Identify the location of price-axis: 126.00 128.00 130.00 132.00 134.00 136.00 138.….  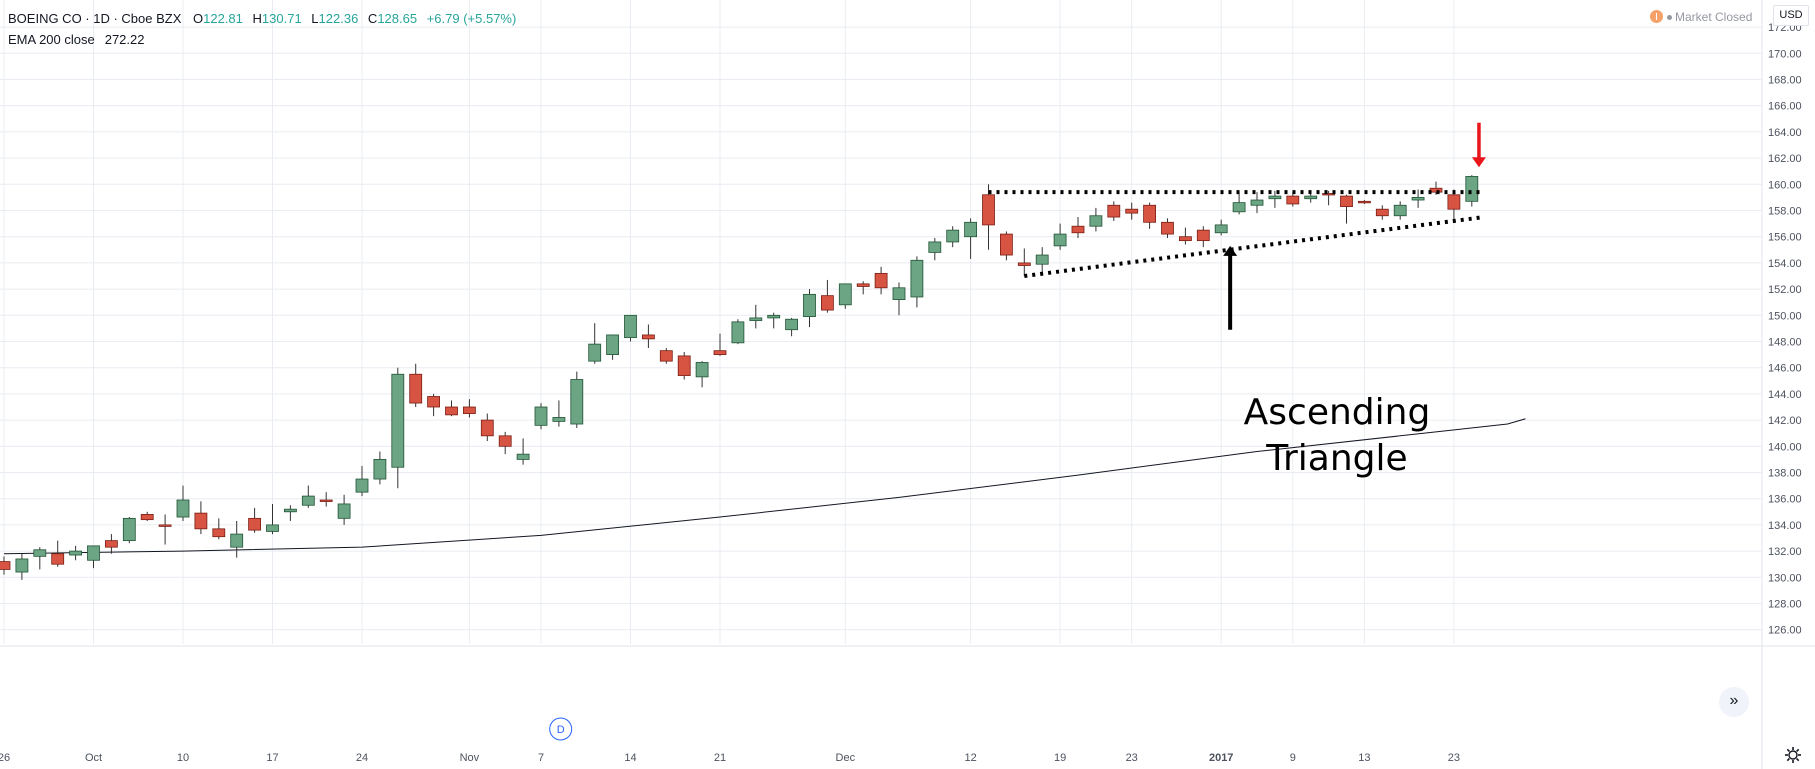
(1781, 384).